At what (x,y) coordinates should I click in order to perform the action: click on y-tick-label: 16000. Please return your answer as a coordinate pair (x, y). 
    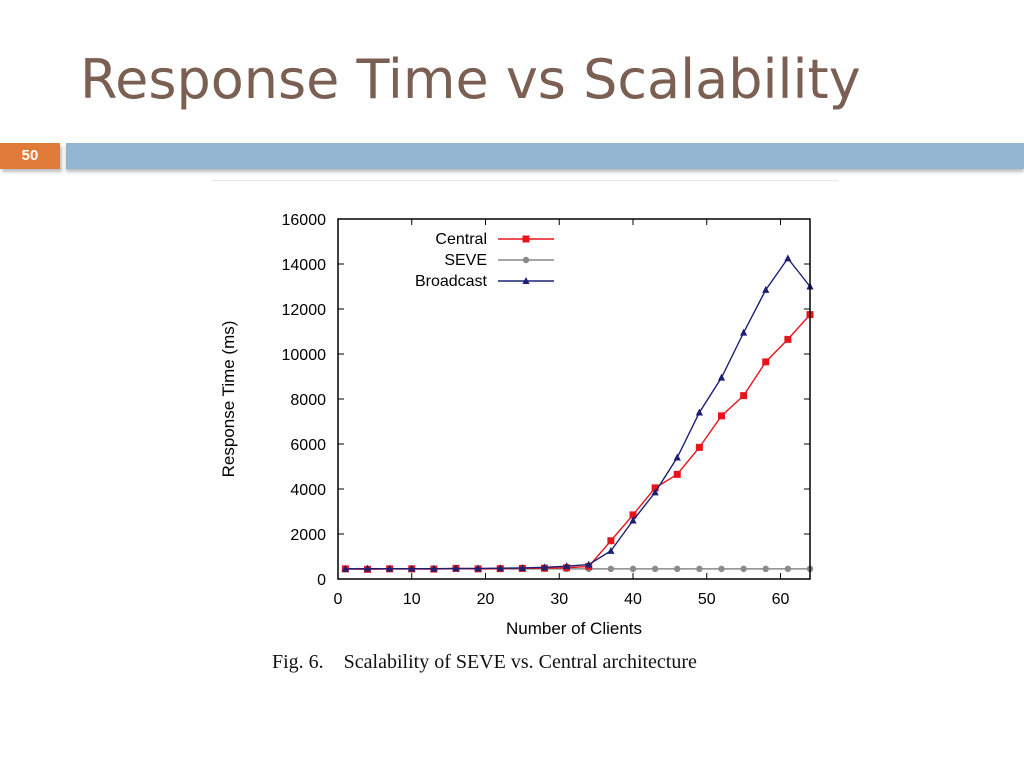
    Looking at the image, I should click on (304, 220).